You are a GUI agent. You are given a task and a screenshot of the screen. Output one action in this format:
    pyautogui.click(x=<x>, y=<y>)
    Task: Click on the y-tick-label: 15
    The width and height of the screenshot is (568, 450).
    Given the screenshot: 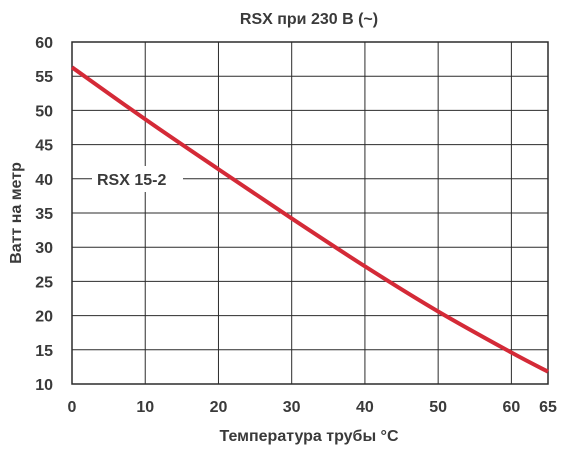 What is the action you would take?
    pyautogui.click(x=44, y=351)
    